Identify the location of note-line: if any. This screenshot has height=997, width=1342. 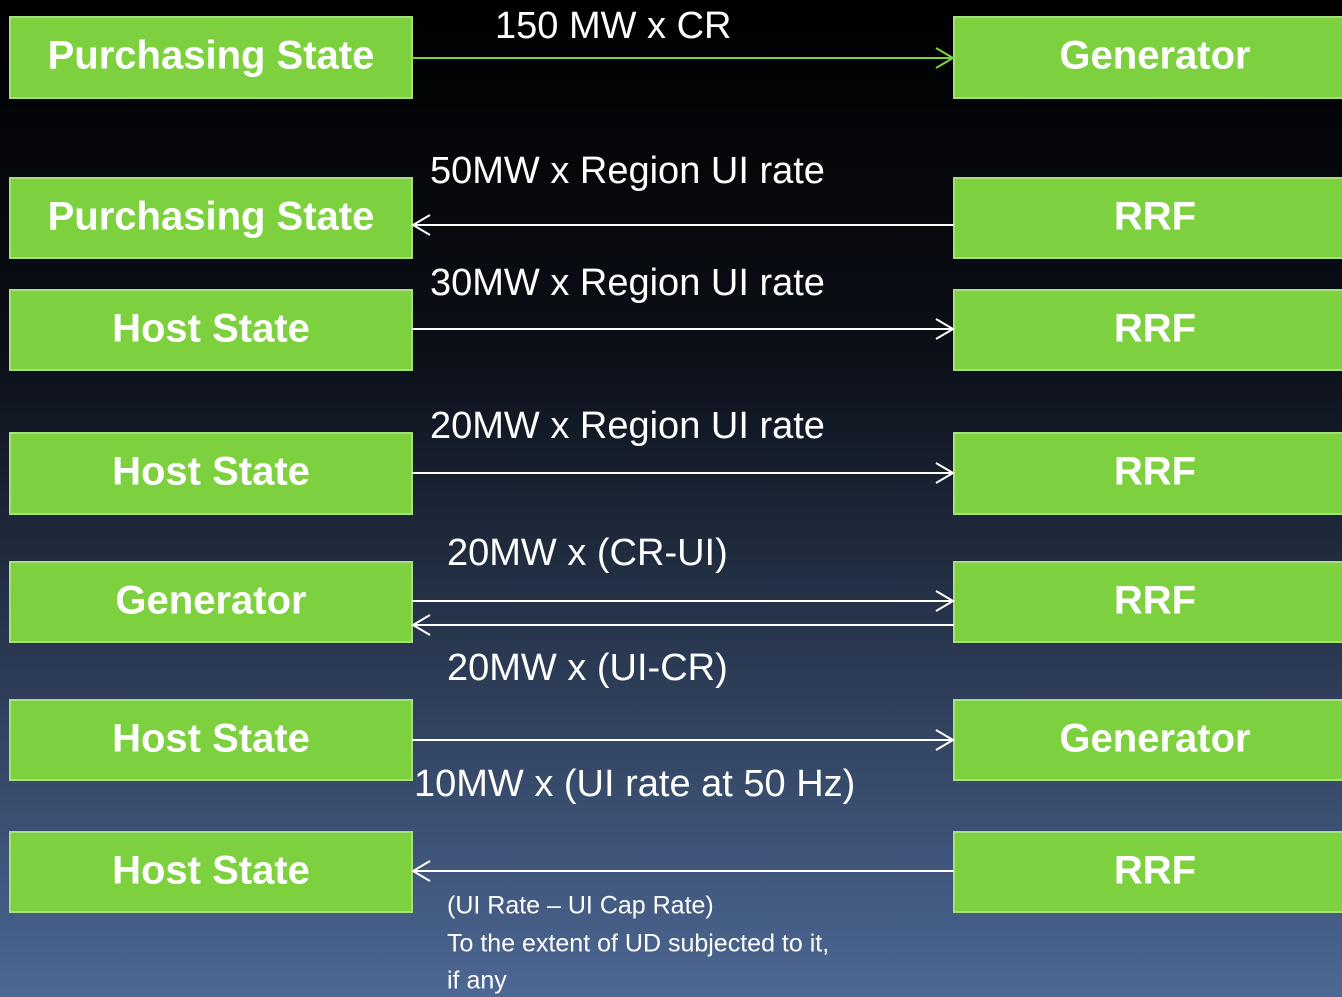
(477, 981).